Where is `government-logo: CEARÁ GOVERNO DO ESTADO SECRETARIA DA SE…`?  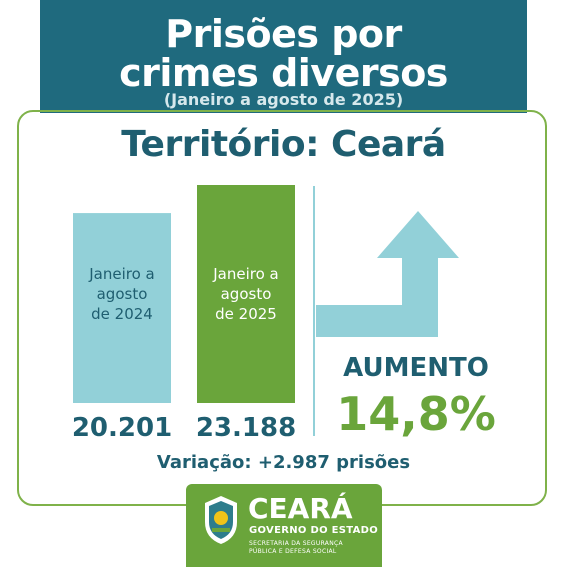
government-logo: CEARÁ GOVERNO DO ESTADO SECRETARIA DA SE… is located at coordinates (284, 525).